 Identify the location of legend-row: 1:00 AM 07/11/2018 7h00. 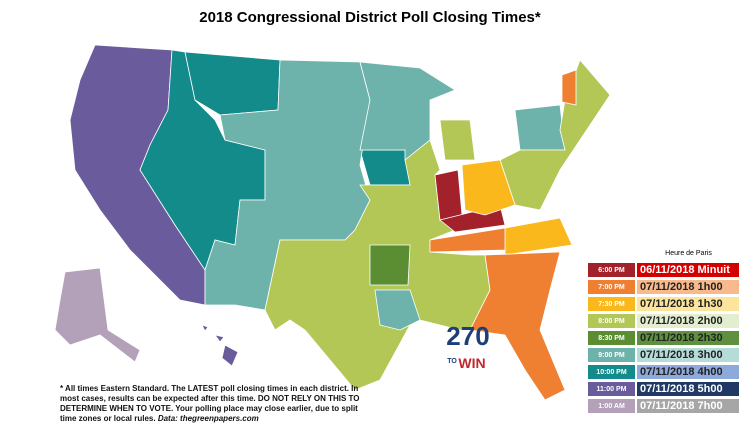
(663, 406).